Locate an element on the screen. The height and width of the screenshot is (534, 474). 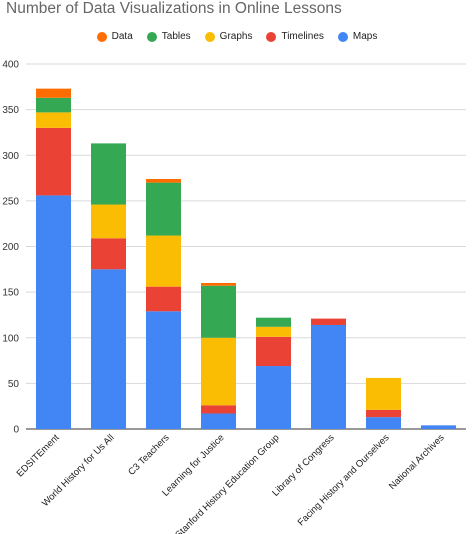
y-tick-label: 250 is located at coordinates (10, 201).